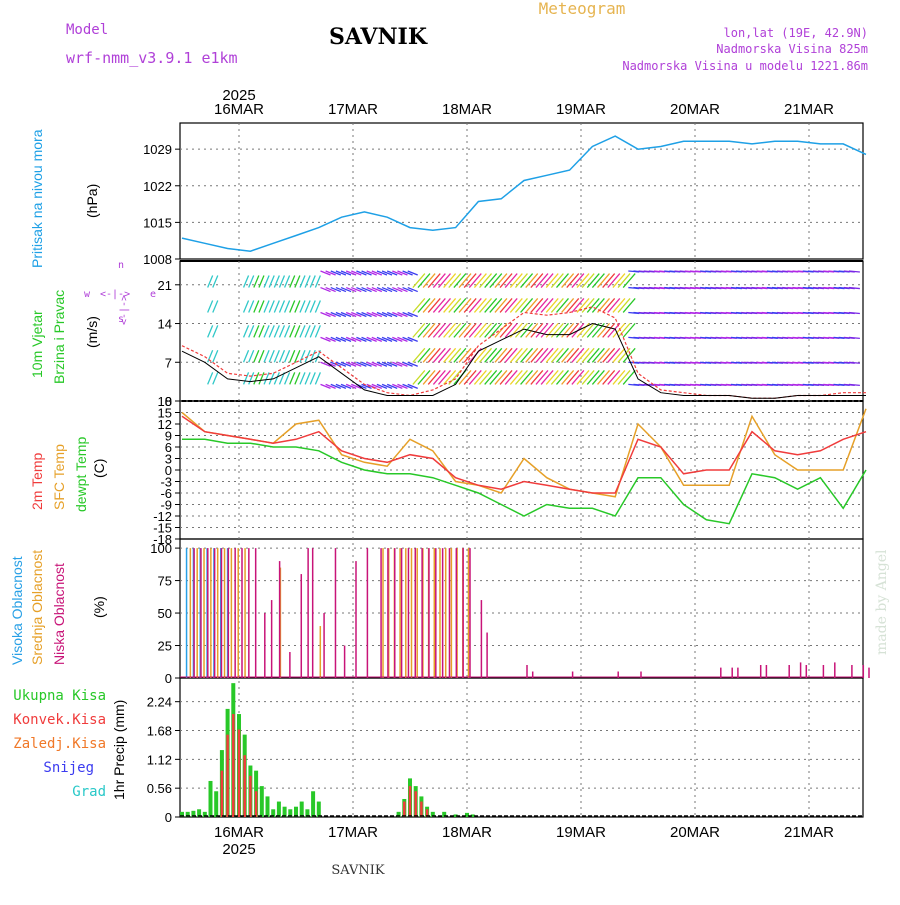 The image size is (900, 905). What do you see at coordinates (121, 265) in the screenshot?
I see `wind-compass-n: n` at bounding box center [121, 265].